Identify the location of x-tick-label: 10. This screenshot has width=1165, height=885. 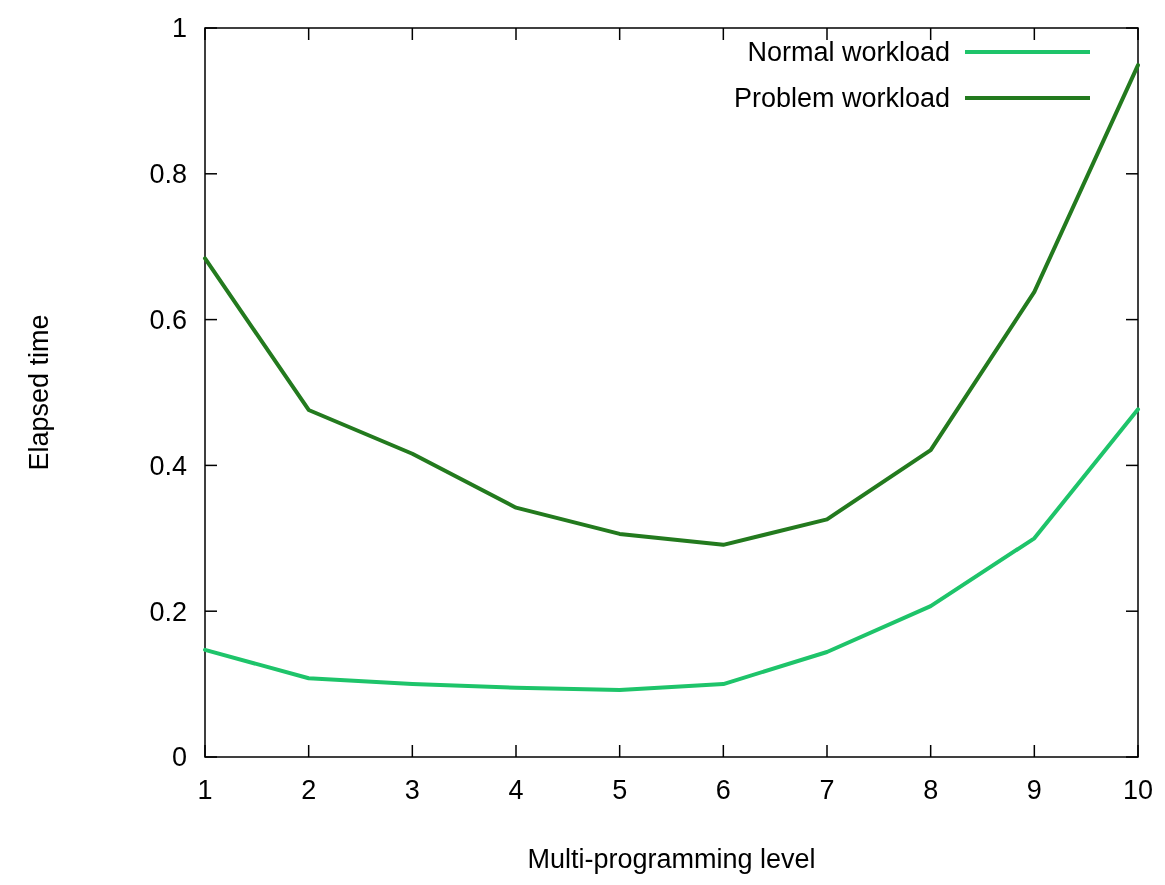
(1138, 790).